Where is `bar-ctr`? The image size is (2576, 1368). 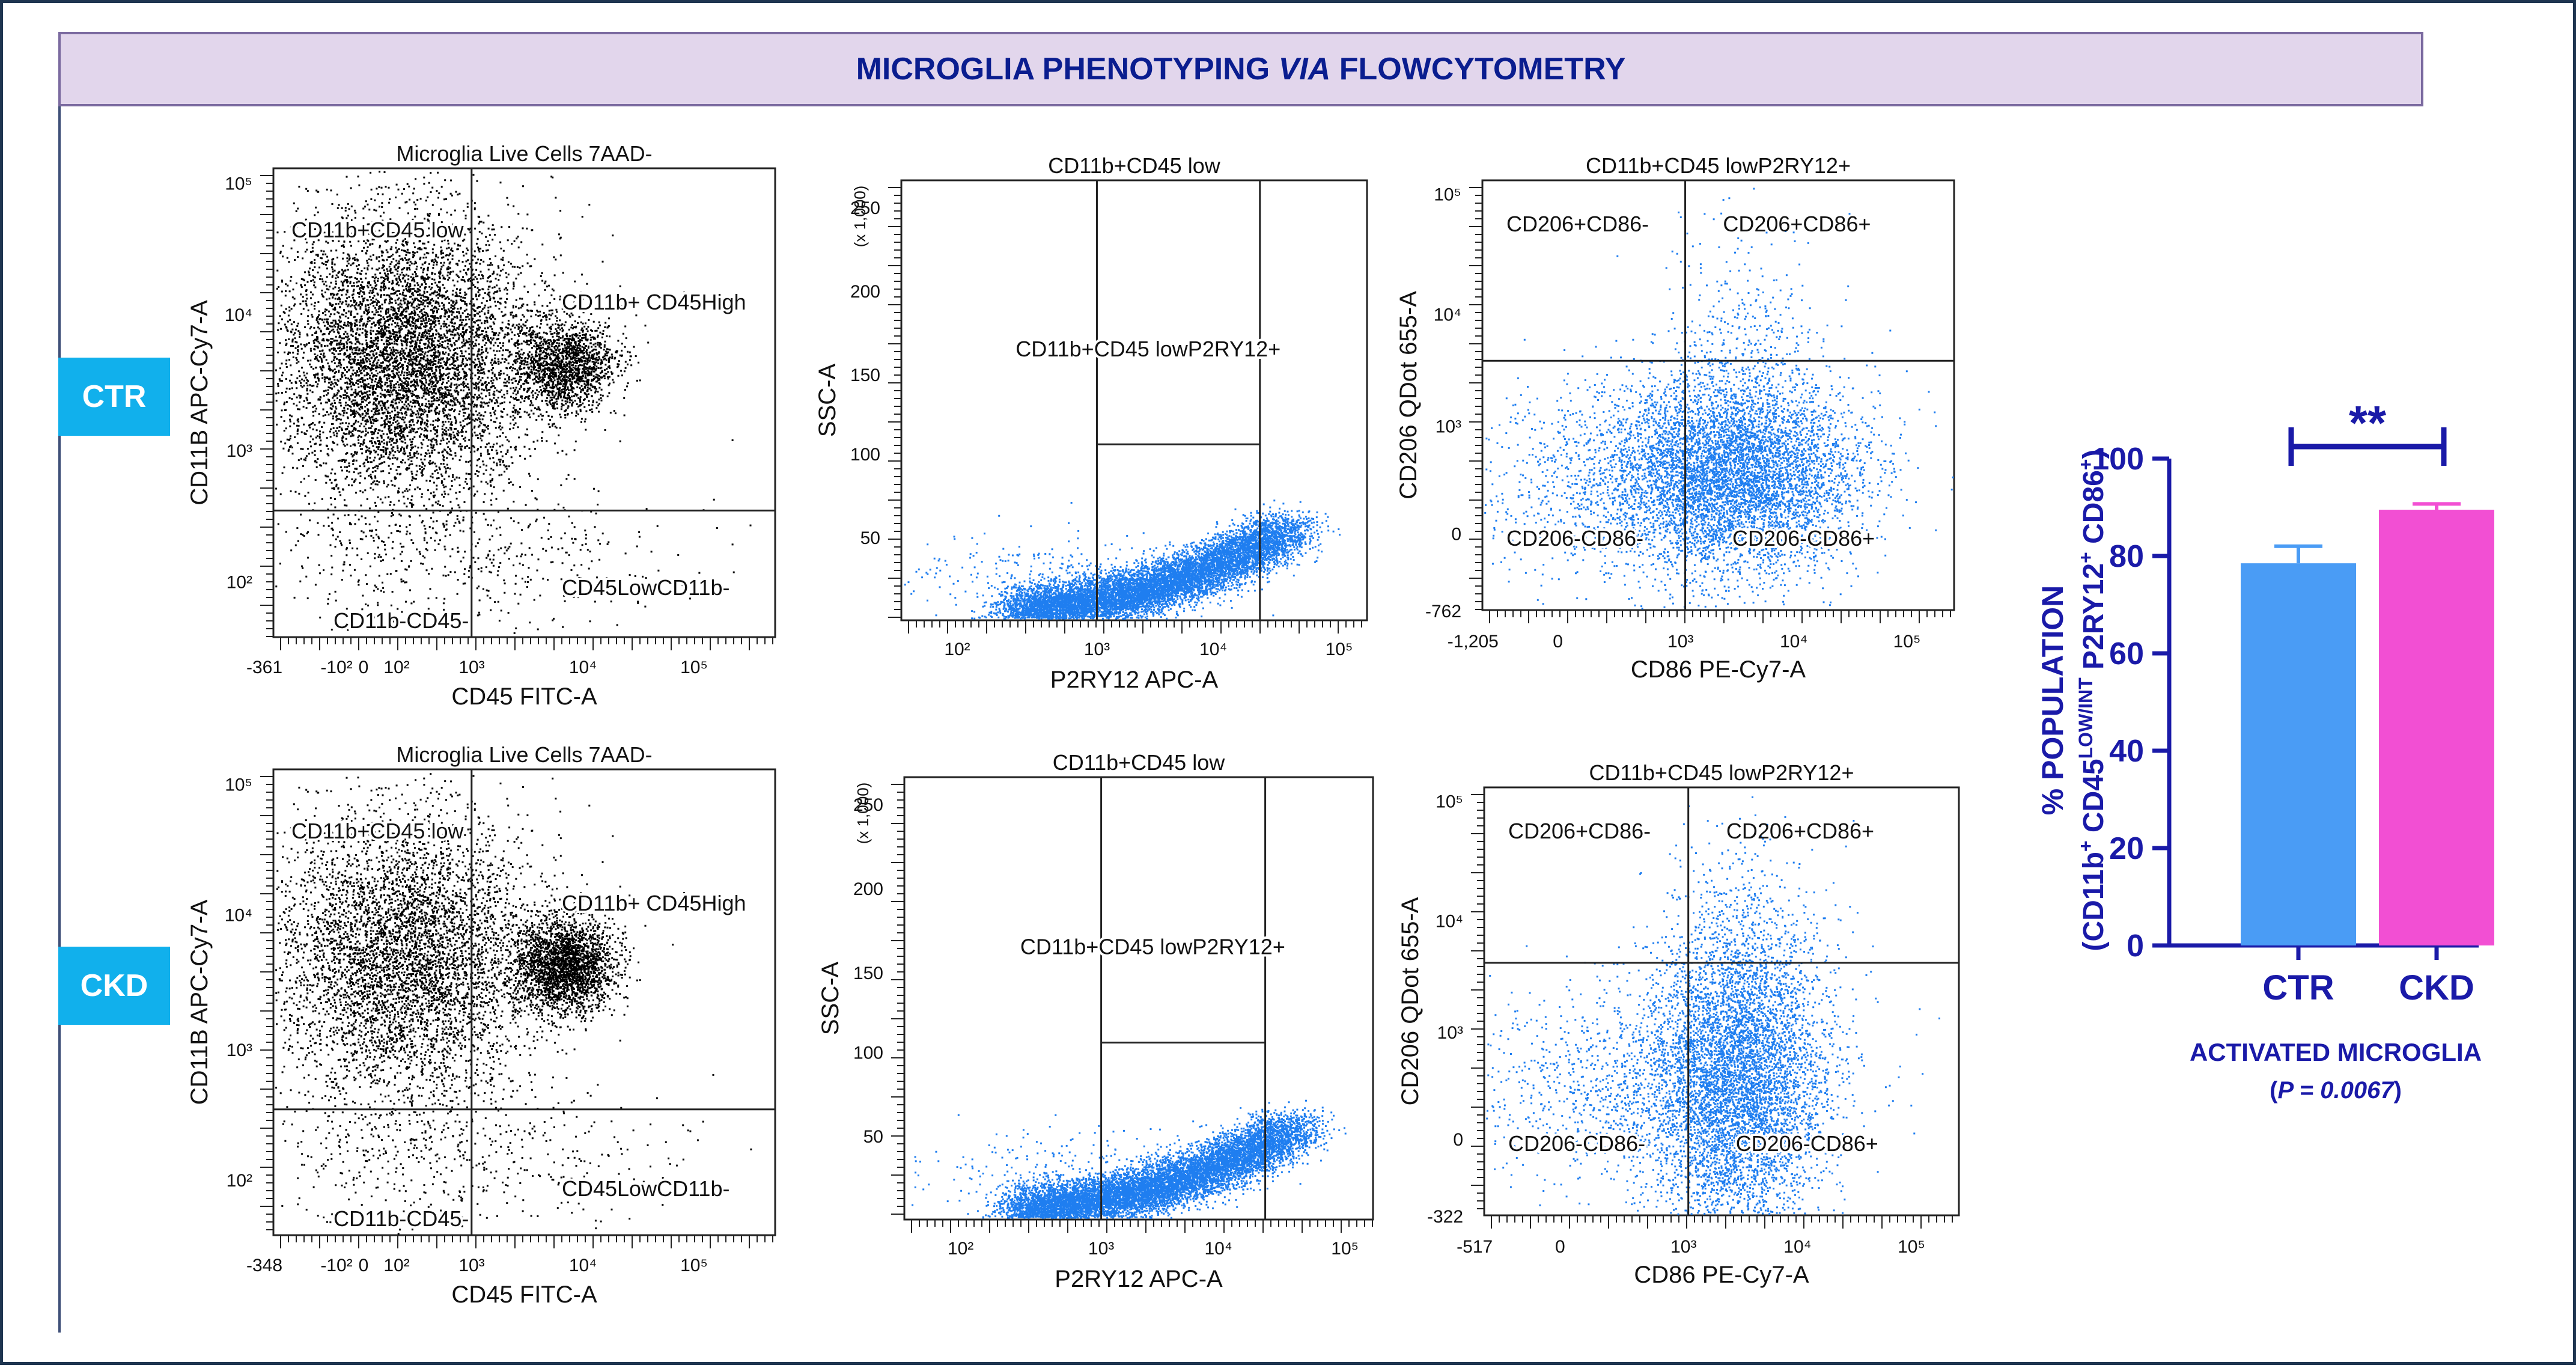
bar-ctr is located at coordinates (2298, 754).